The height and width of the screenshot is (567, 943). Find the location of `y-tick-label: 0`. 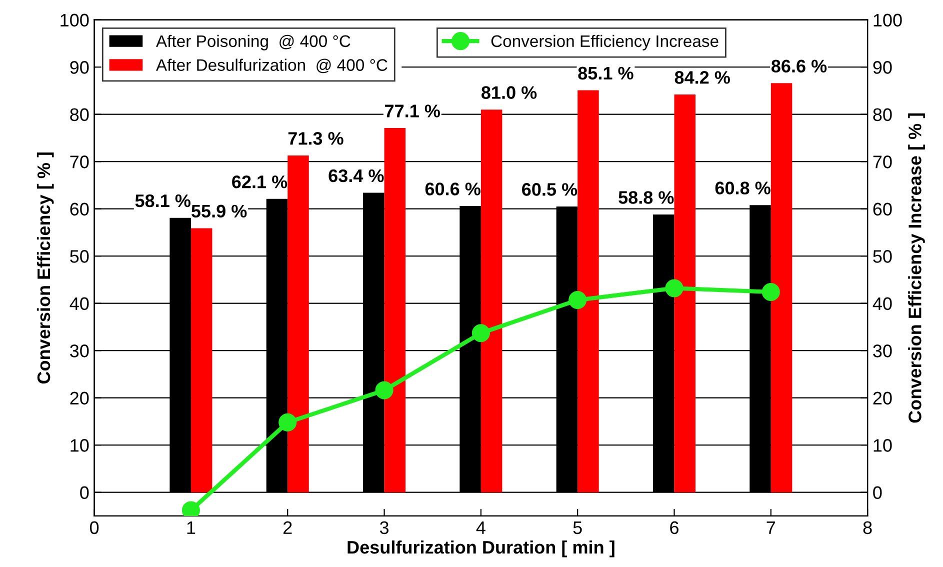

y-tick-label: 0 is located at coordinates (84, 493).